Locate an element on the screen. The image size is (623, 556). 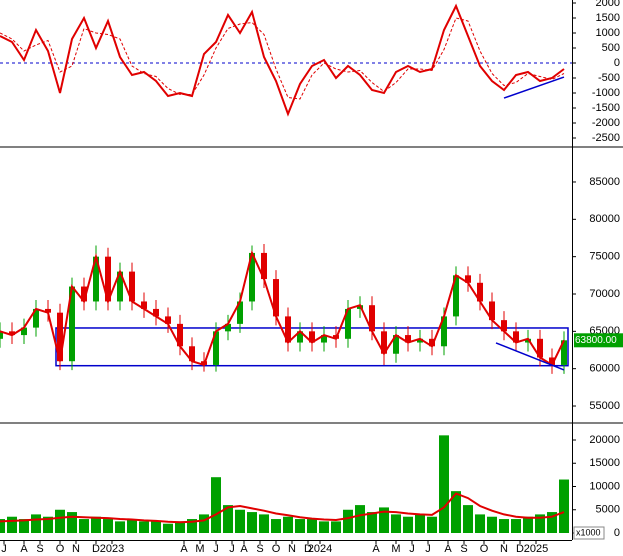
y-tick-label: 15000 is located at coordinates (604, 463).